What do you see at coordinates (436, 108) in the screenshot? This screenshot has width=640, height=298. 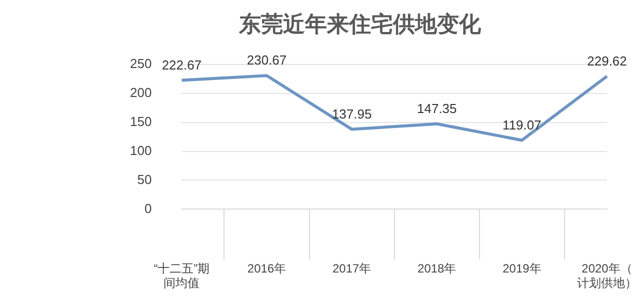 I see `data-label: 147.35` at bounding box center [436, 108].